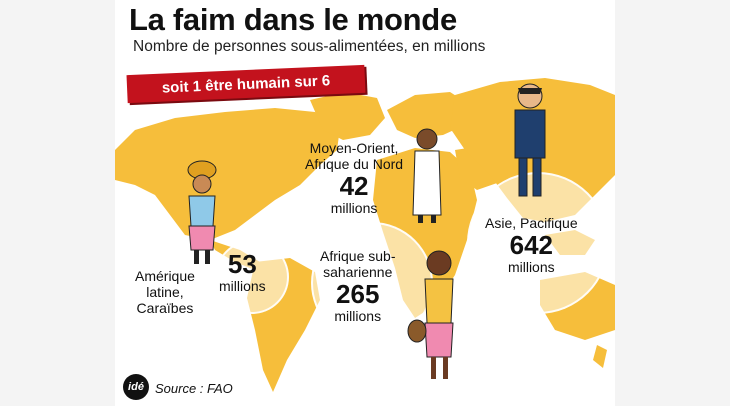 The height and width of the screenshot is (406, 730). Describe the element at coordinates (165, 308) in the screenshot. I see `region-name-line: Caraïbes` at that location.